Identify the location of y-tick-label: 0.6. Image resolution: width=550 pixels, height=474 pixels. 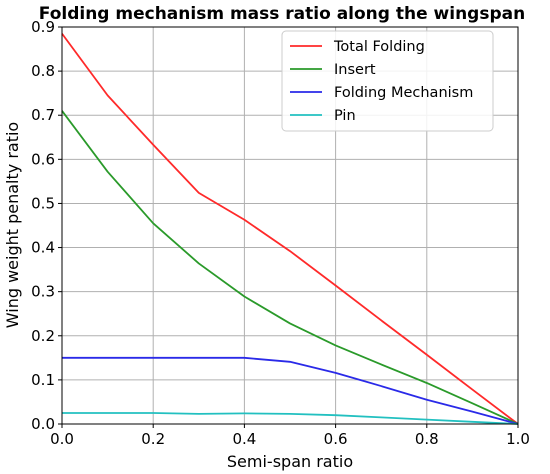
(43, 159).